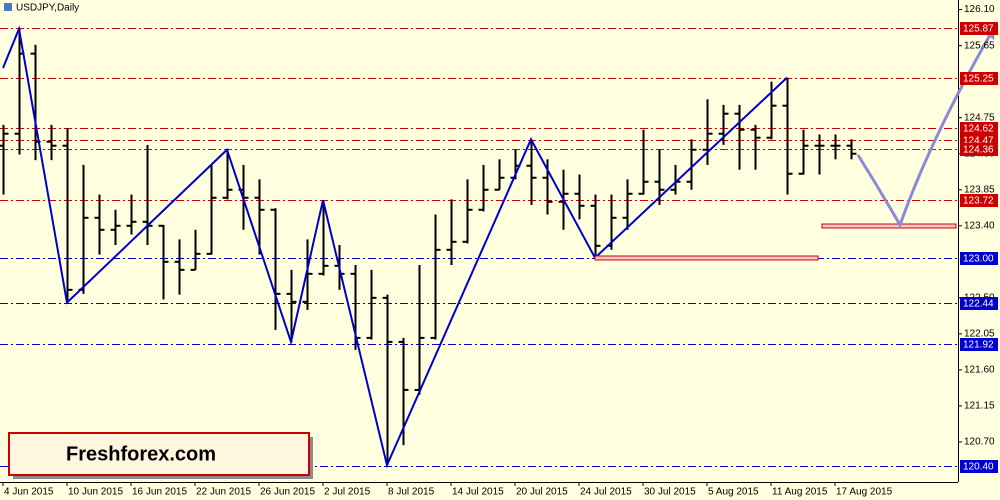 The width and height of the screenshot is (1000, 500). I want to click on level-label: 125.87, so click(978, 29).